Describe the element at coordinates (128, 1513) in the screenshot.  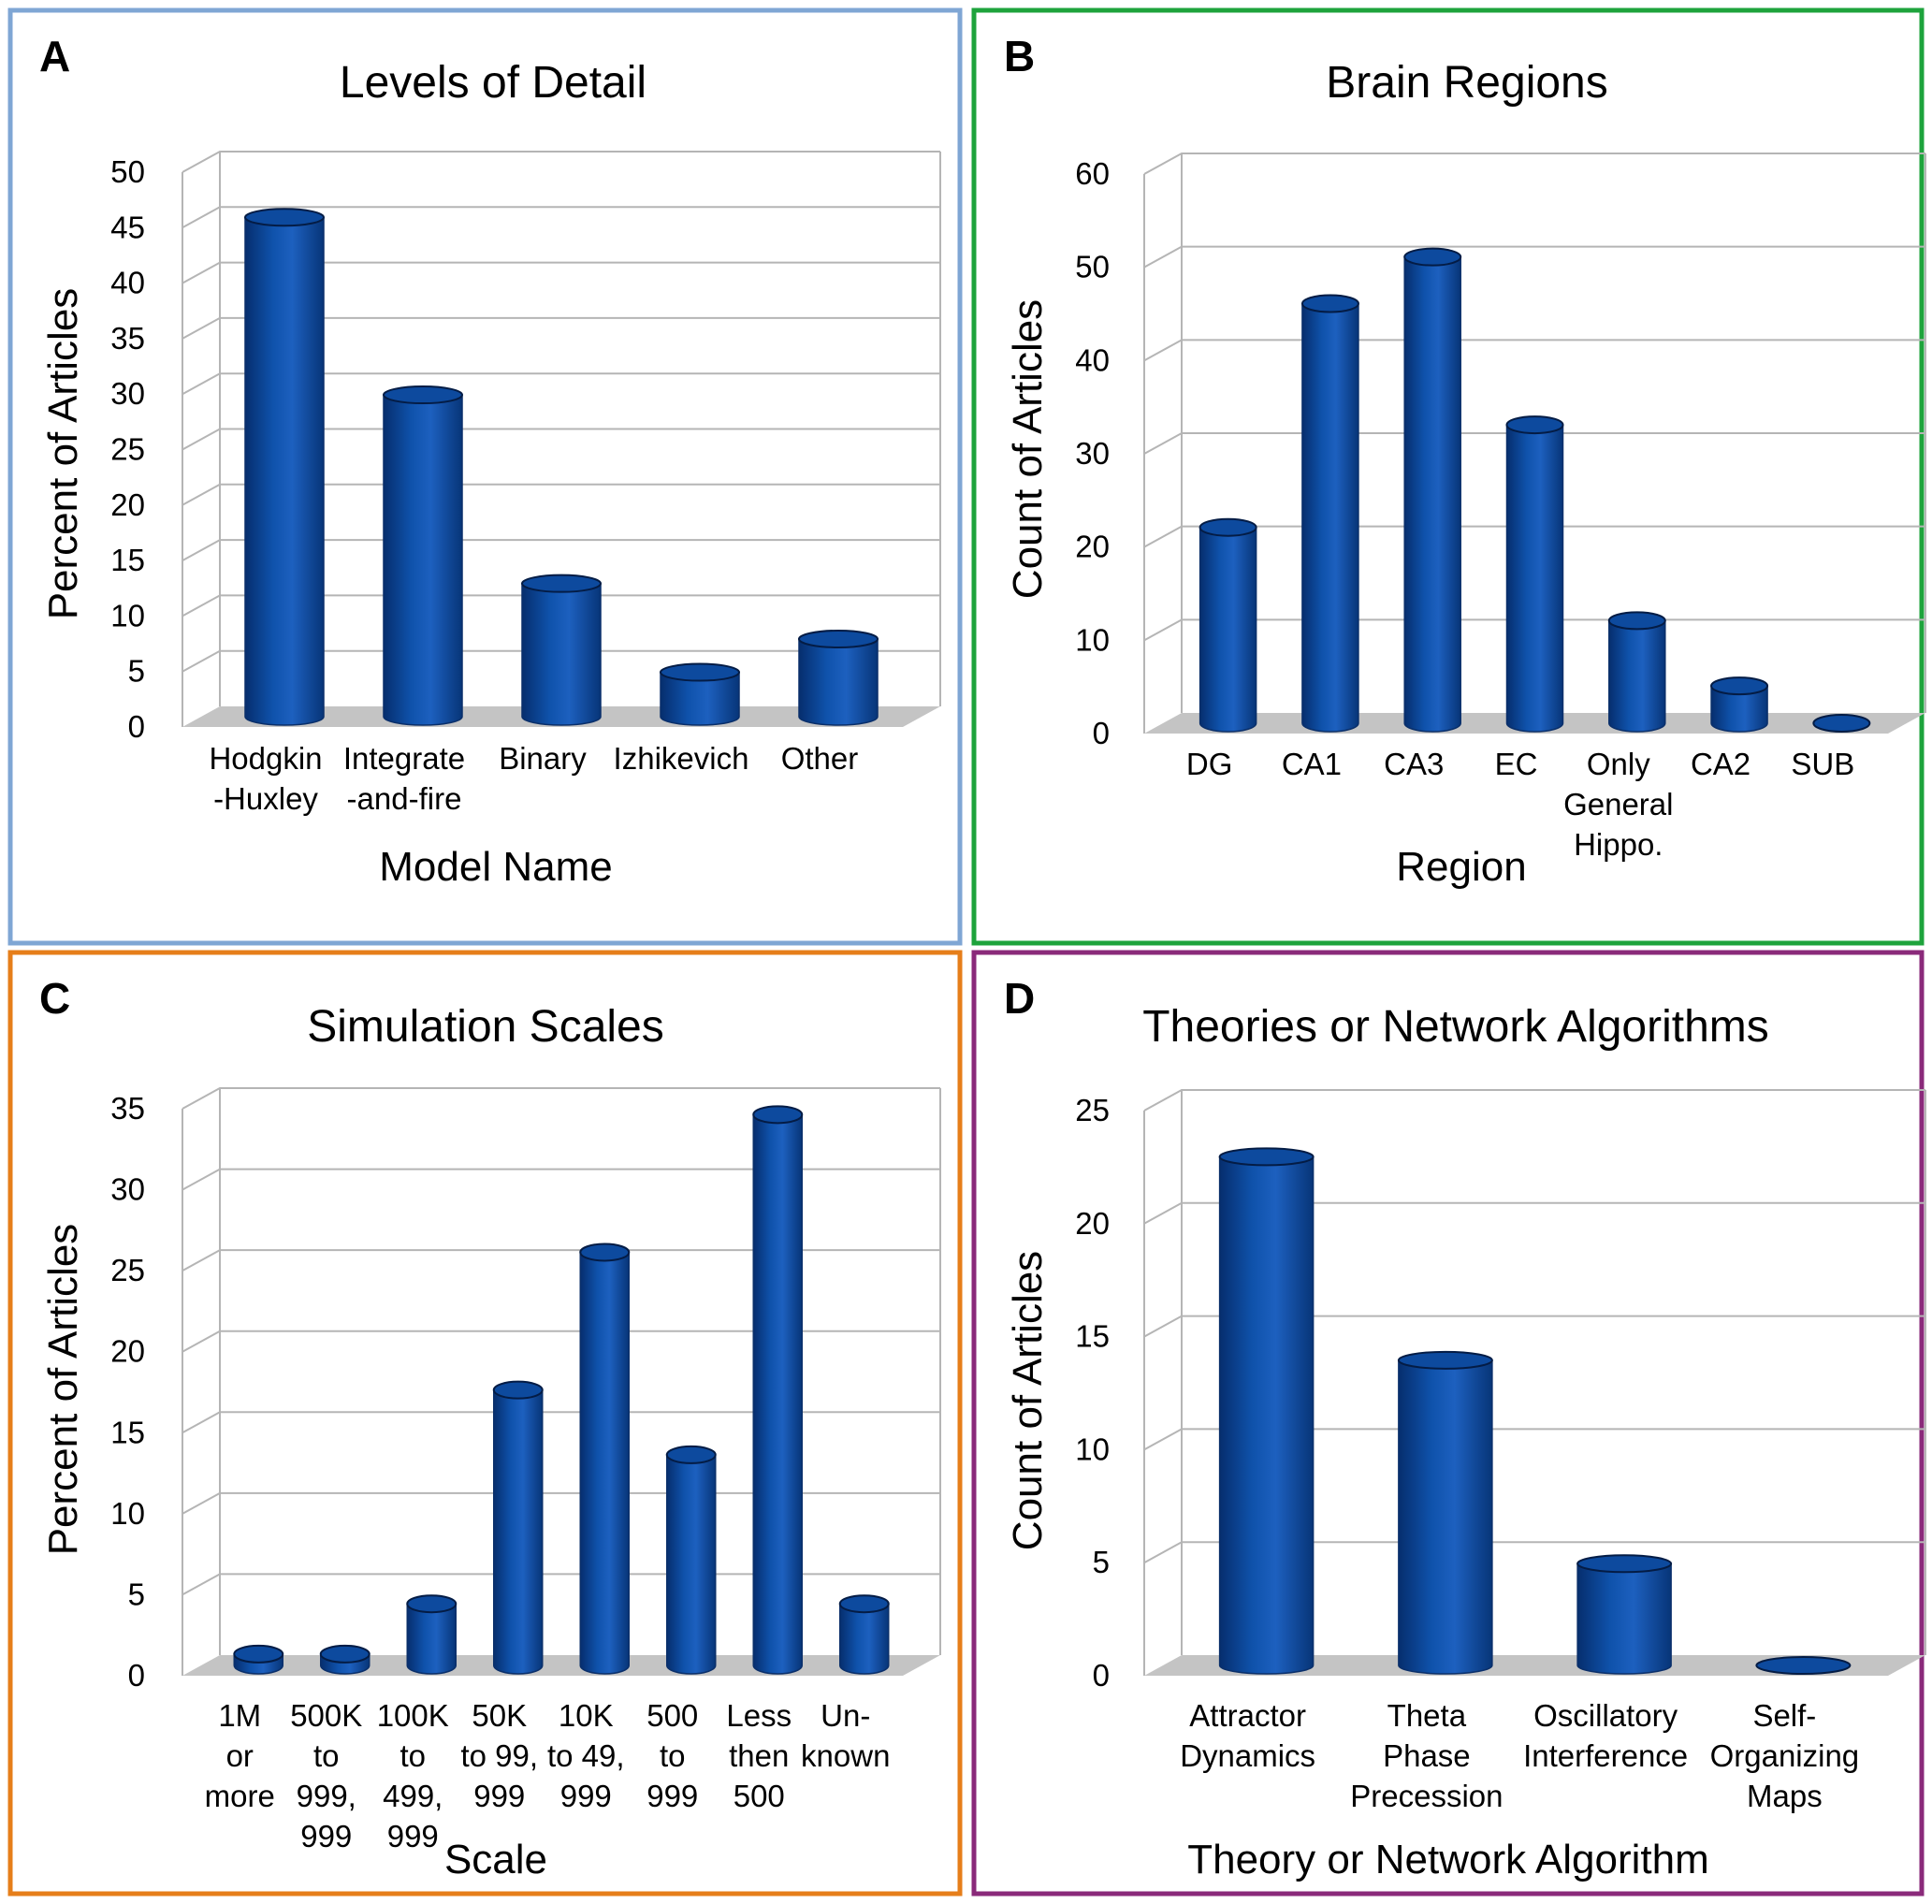
I see `panel-c-ytick-label: 10` at that location.